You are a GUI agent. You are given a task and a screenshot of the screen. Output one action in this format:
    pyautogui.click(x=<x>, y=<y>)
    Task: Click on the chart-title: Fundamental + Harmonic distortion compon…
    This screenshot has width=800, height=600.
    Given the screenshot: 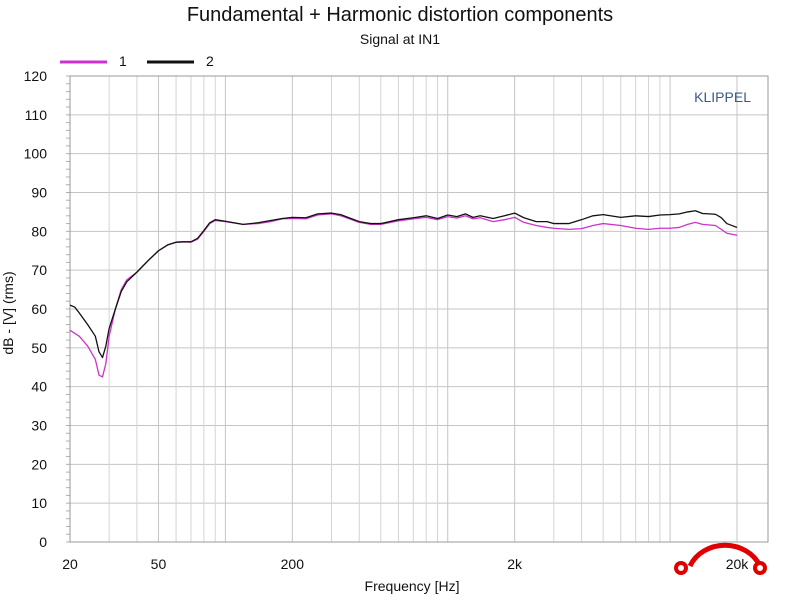 What is the action you would take?
    pyautogui.click(x=400, y=15)
    